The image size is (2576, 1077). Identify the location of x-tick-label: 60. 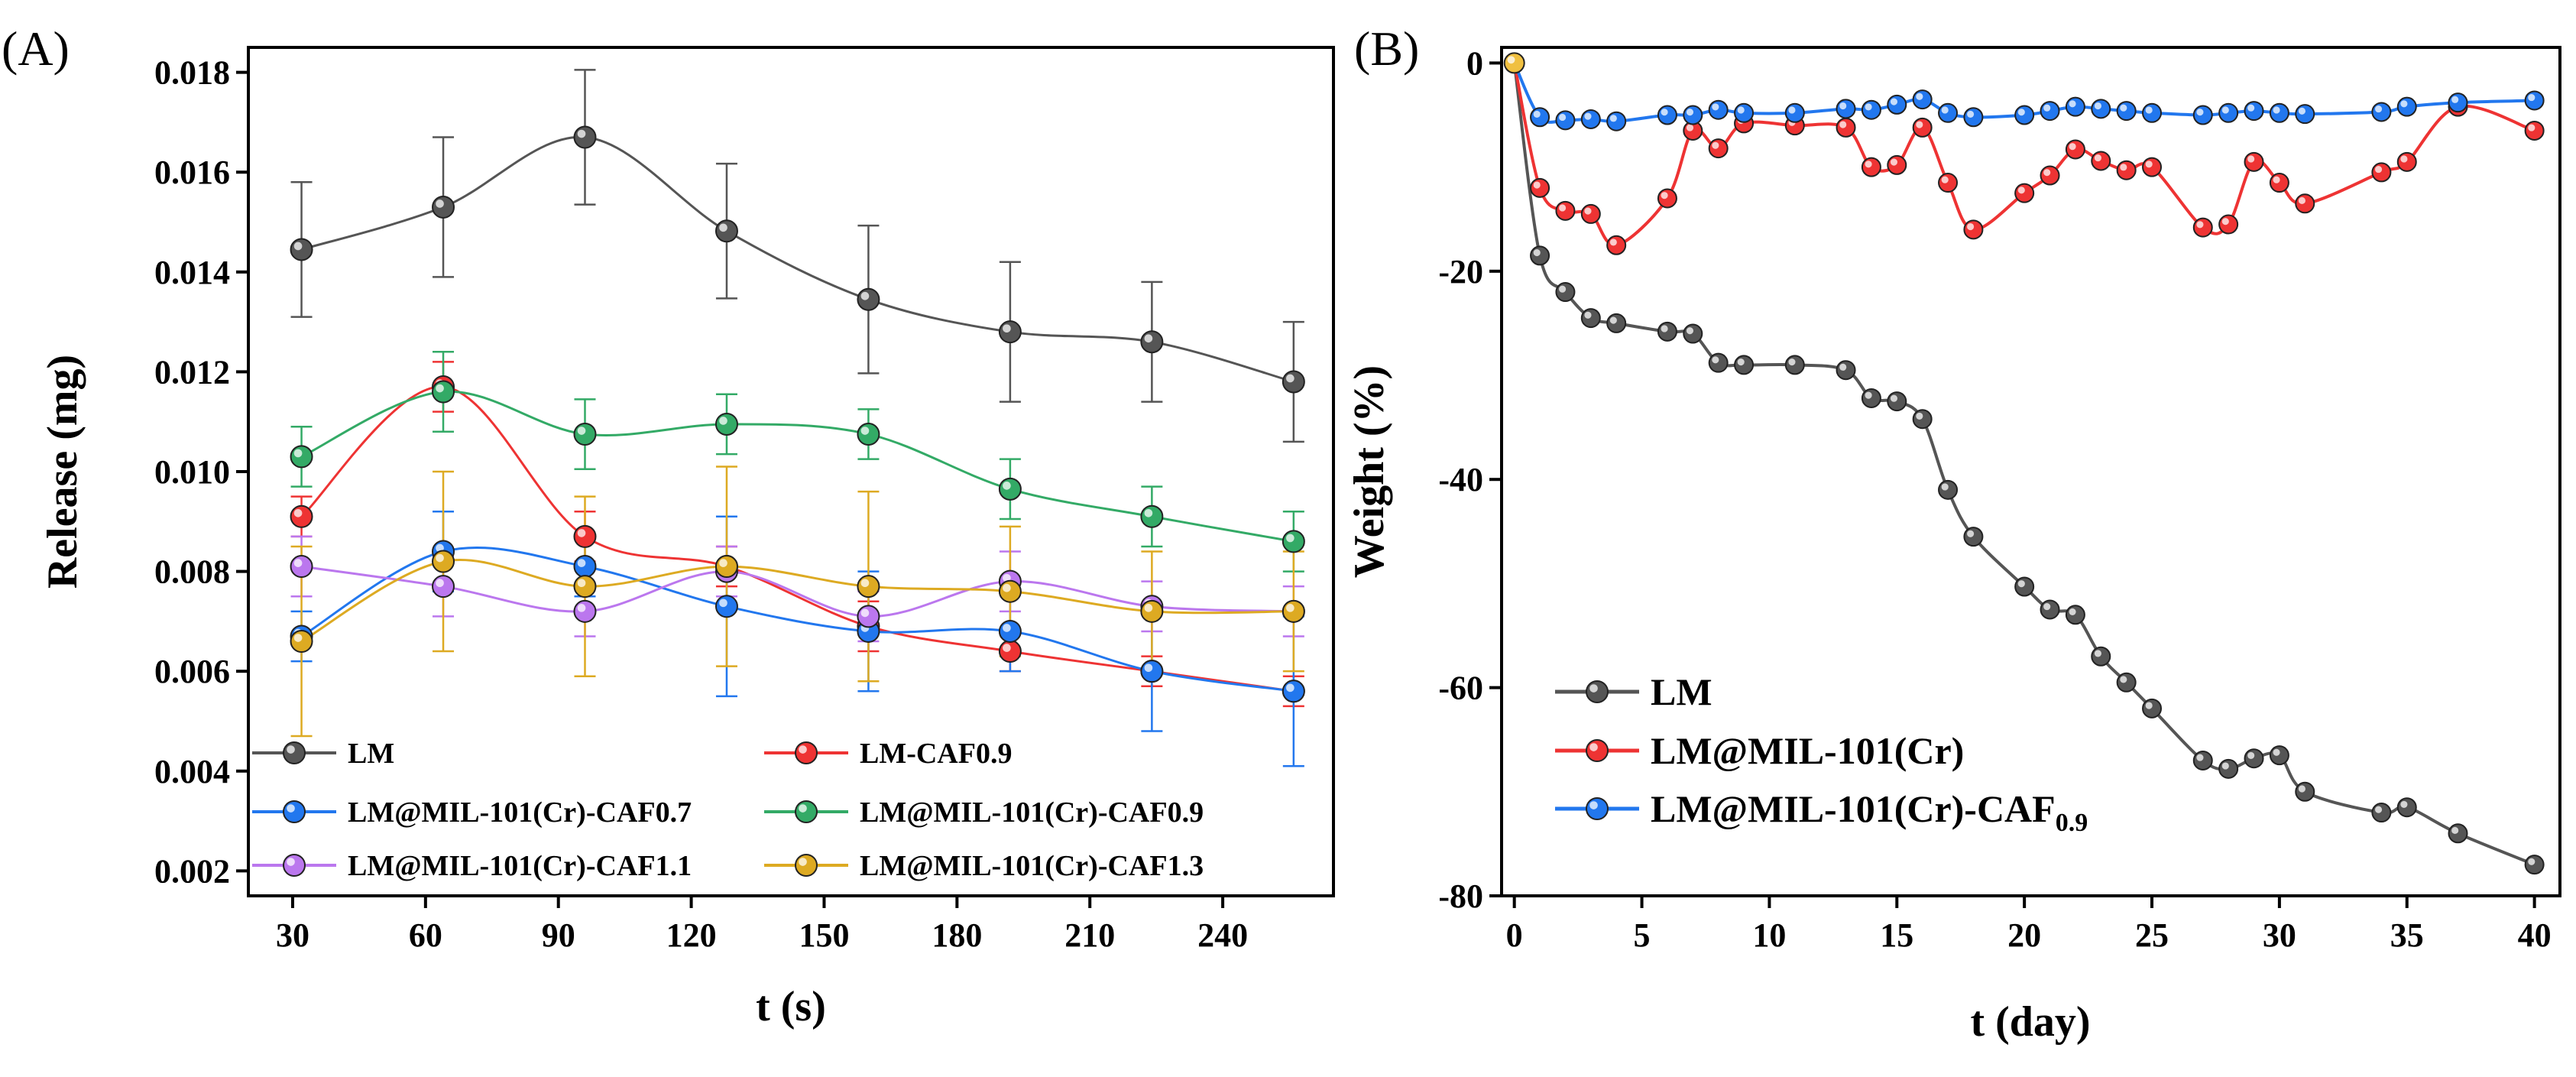
(426, 935).